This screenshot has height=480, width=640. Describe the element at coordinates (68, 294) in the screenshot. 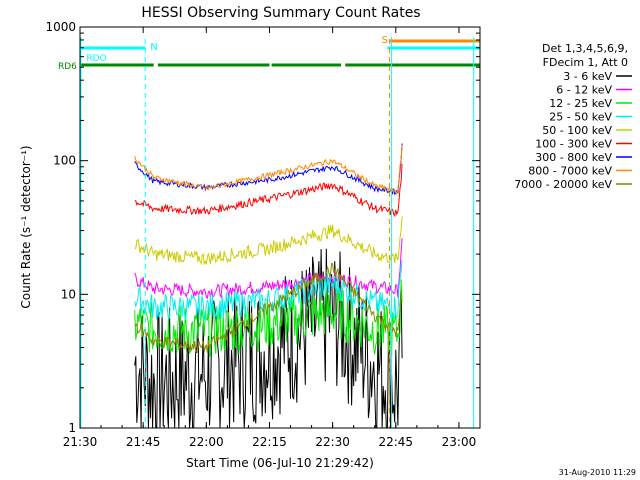

I see `y-tick-label: 10` at that location.